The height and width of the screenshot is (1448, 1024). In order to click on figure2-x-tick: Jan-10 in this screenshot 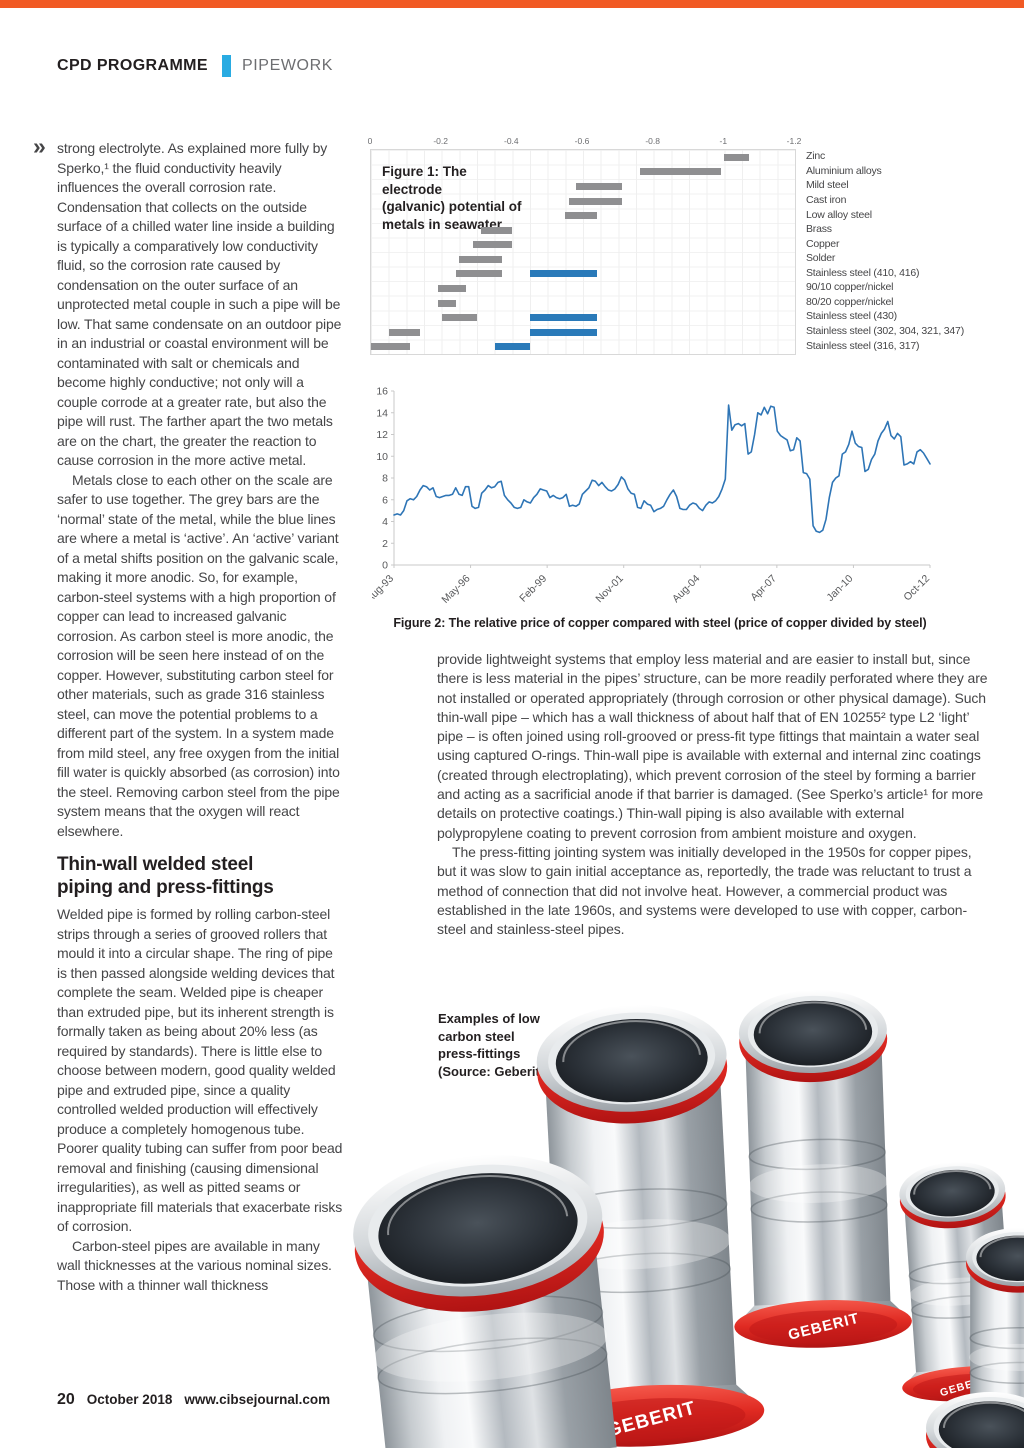, I will do `click(839, 588)`.